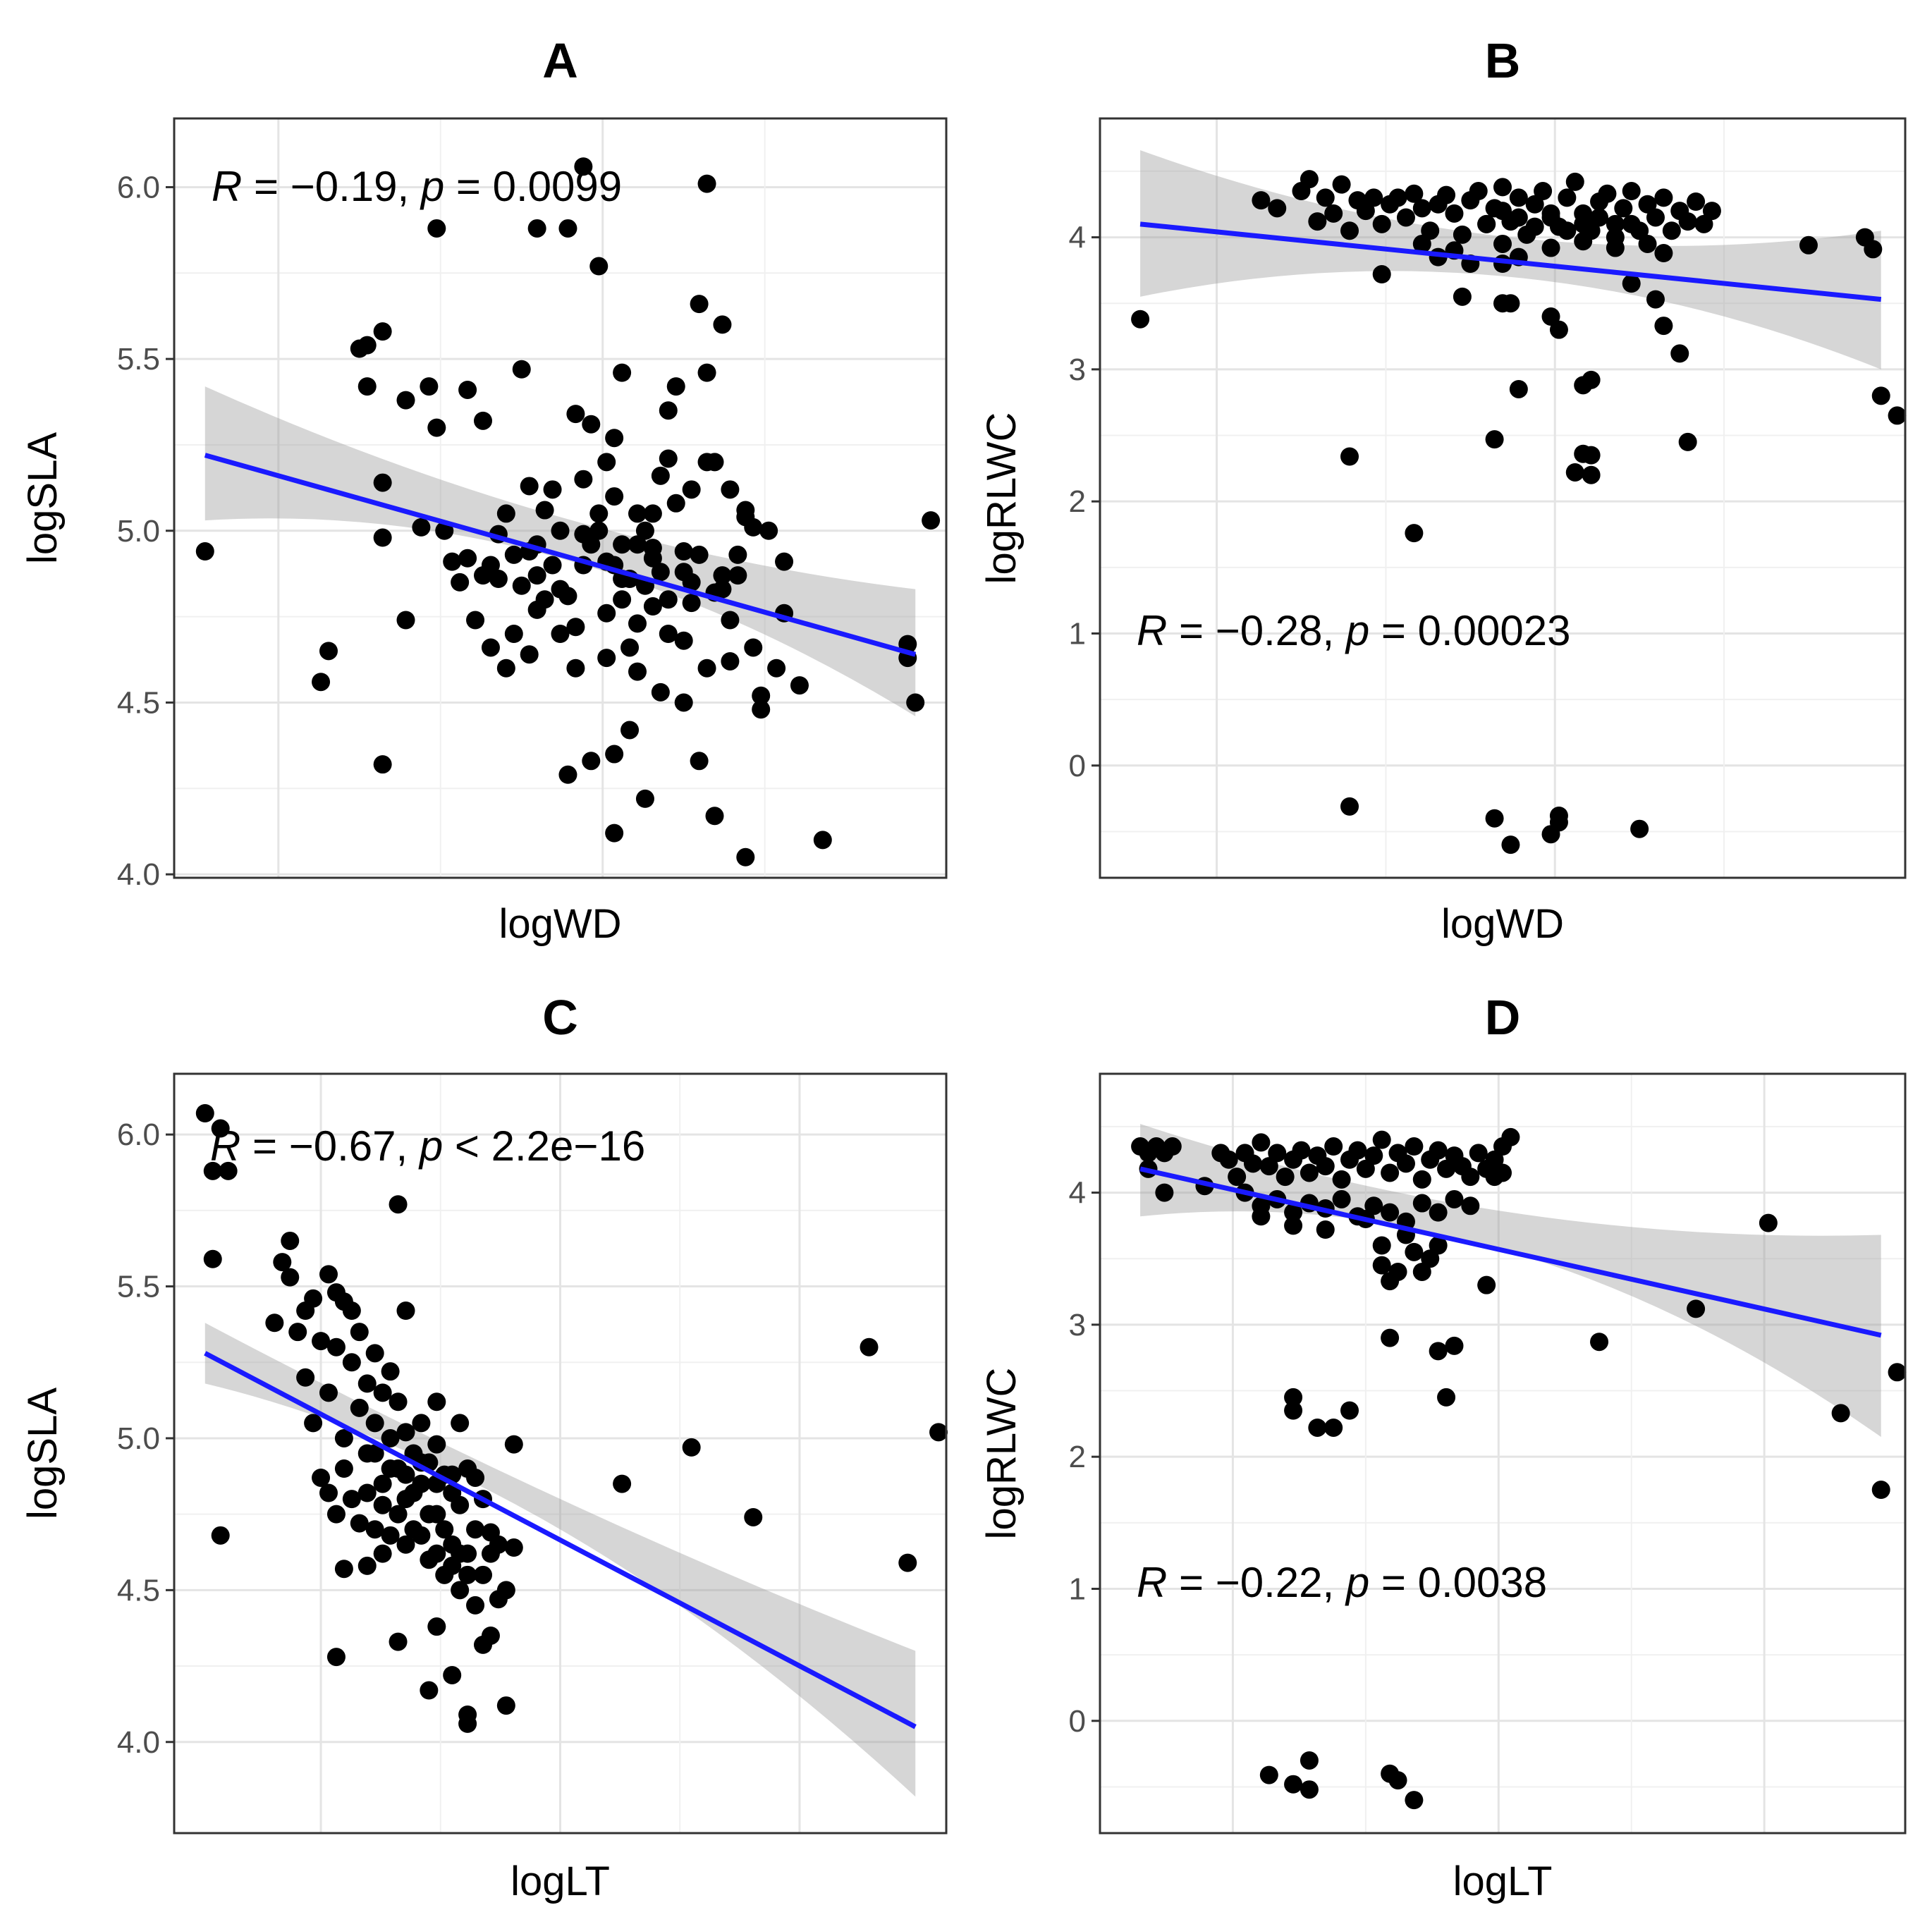  What do you see at coordinates (1002, 1454) in the screenshot?
I see `y-axis-label: logRLWC` at bounding box center [1002, 1454].